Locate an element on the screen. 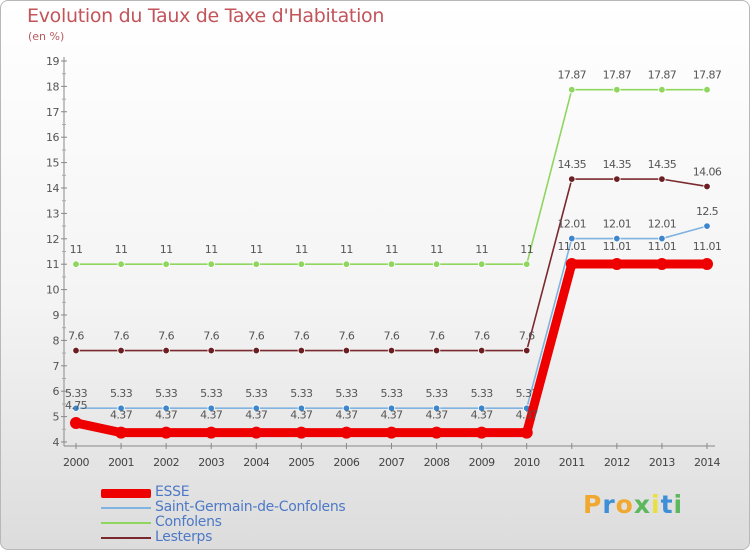  data-label-saint-germain-de-confolens: 12.5 is located at coordinates (707, 211).